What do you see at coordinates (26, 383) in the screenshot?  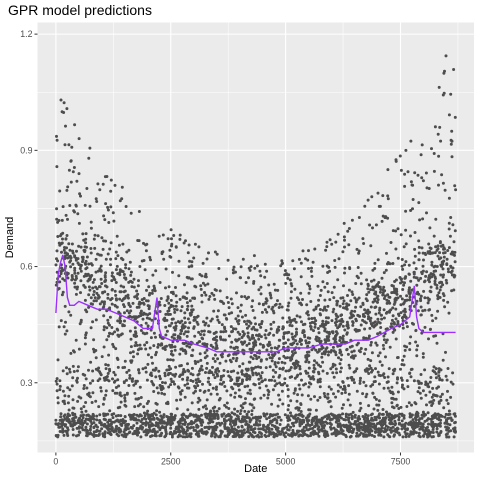 I see `y-tick-label: 0.3` at bounding box center [26, 383].